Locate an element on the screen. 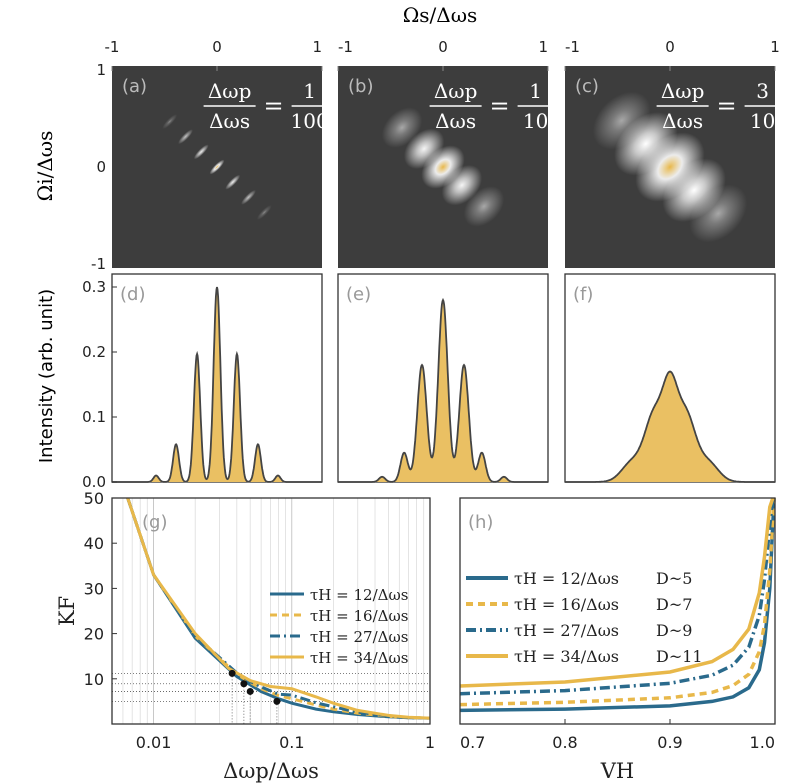  left-tick-label: 1 is located at coordinates (101, 70).